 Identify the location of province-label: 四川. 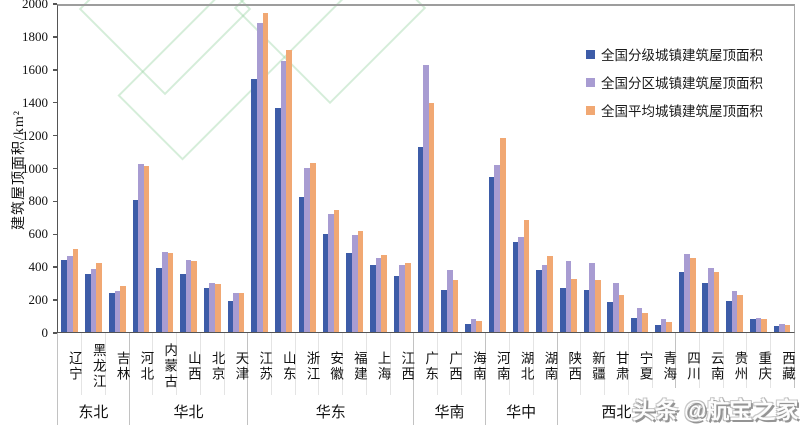
(688, 364).